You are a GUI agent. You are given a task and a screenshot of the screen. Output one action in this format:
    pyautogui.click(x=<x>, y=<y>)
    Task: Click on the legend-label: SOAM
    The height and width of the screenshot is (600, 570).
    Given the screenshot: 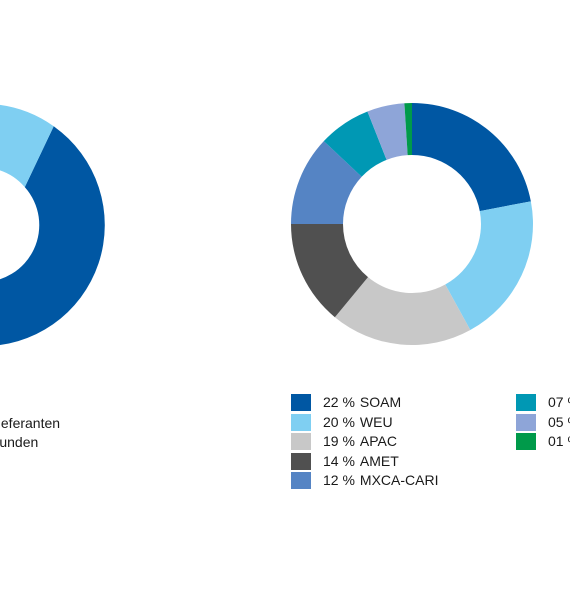 What is the action you would take?
    pyautogui.click(x=380, y=402)
    